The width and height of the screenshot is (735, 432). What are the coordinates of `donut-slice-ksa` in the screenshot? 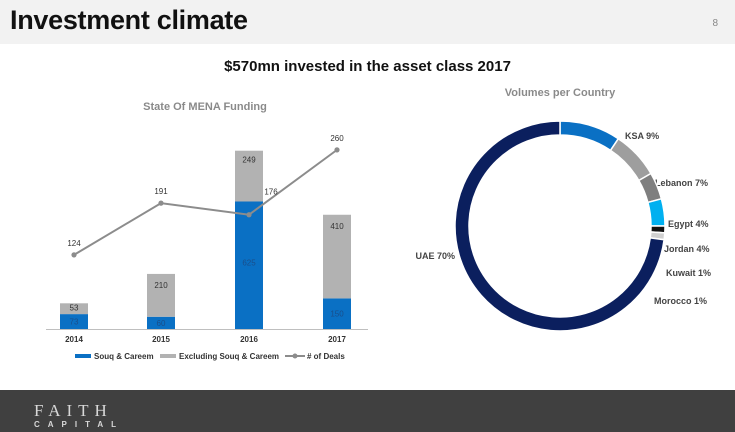 It's located at (589, 136).